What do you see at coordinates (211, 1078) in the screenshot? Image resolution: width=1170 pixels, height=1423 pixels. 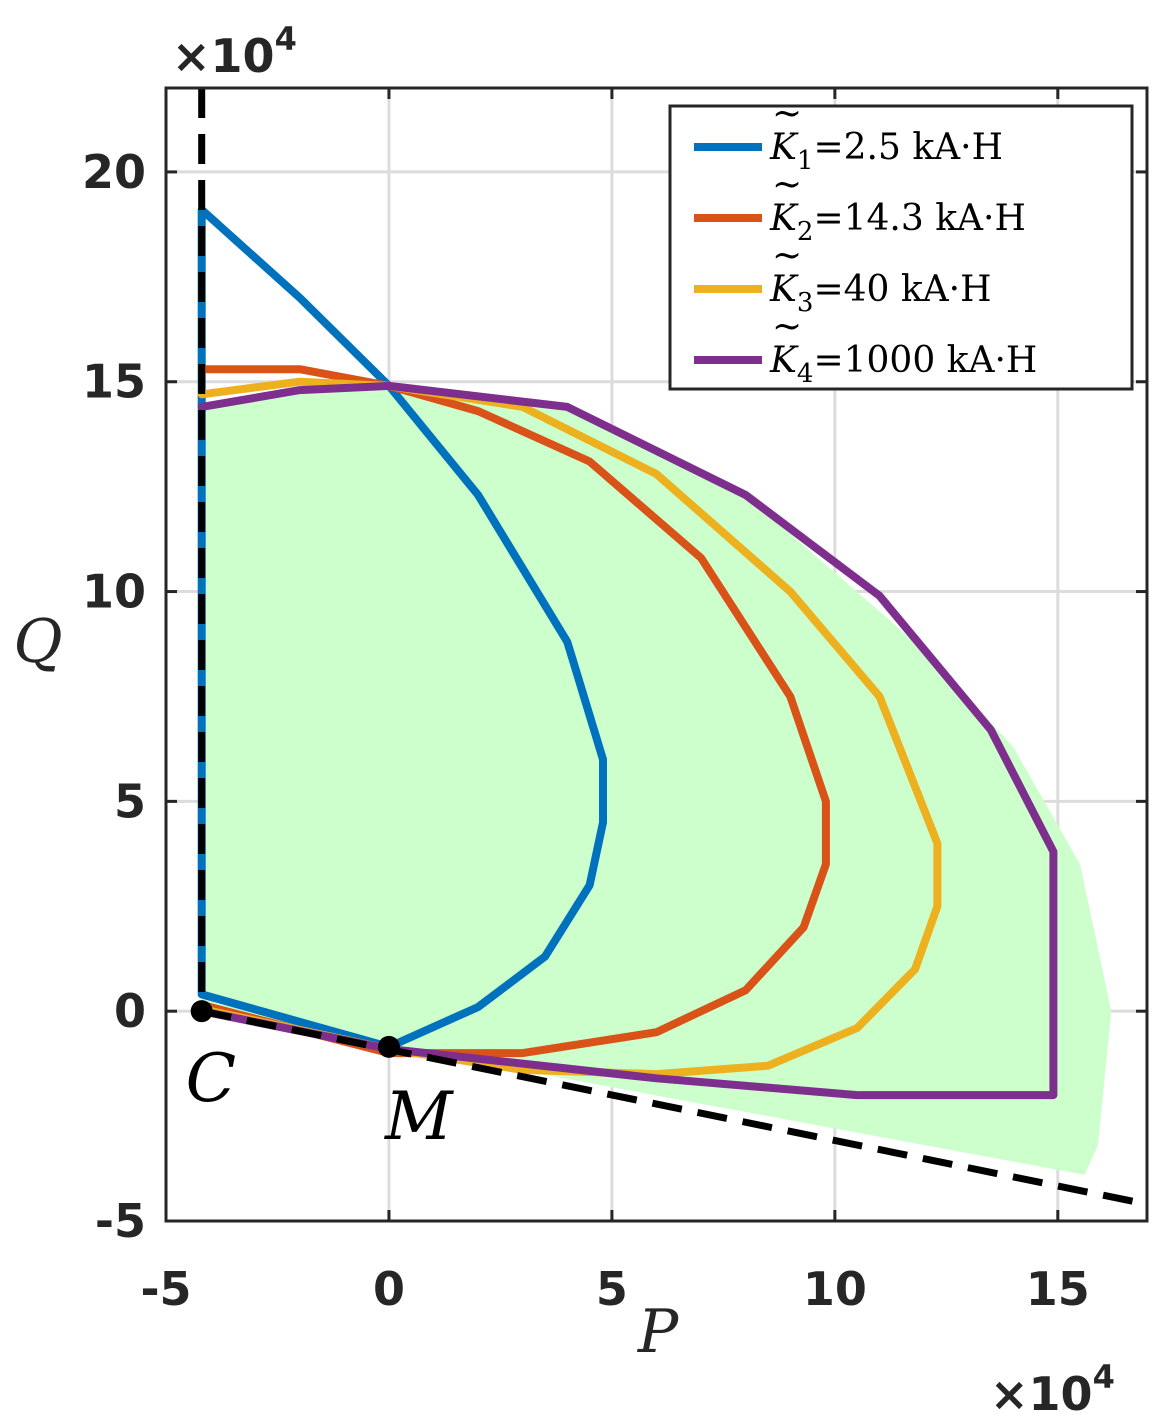 I see `point-label-C: C` at bounding box center [211, 1078].